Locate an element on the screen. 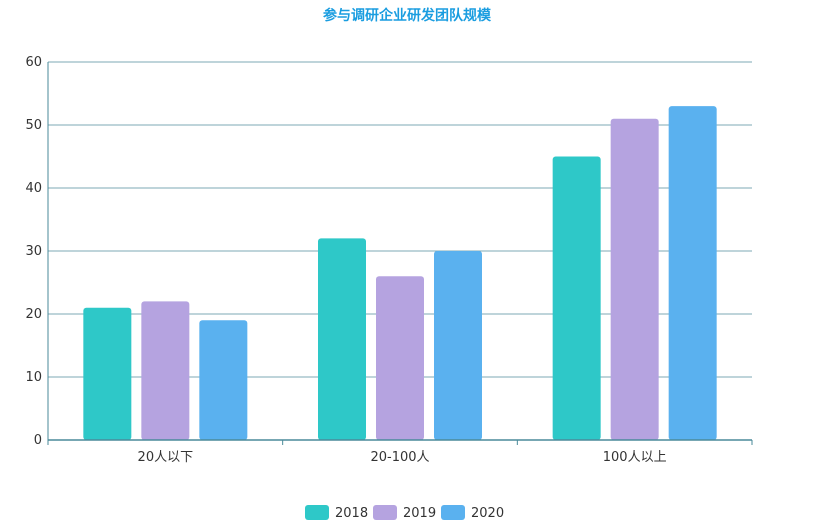  chart-title: 参与调研企业研发团队规模 is located at coordinates (407, 15).